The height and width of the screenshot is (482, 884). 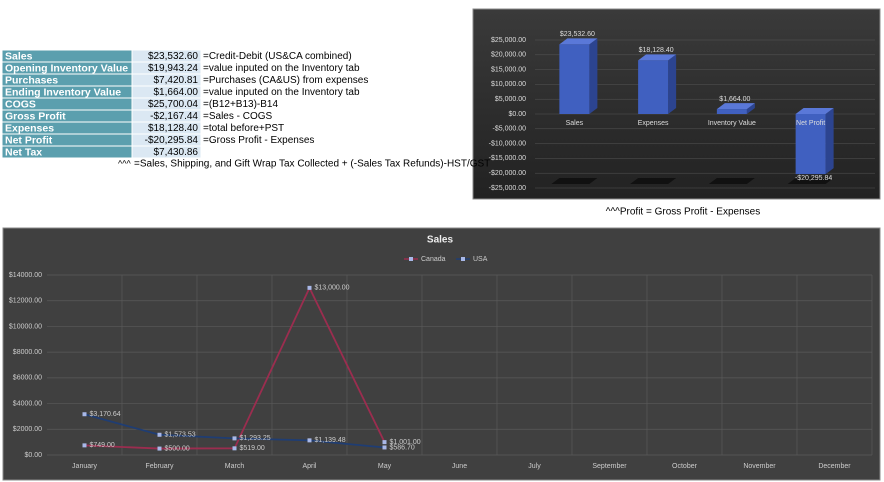 What do you see at coordinates (176, 152) in the screenshot?
I see `row-value: $7,430.86` at bounding box center [176, 152].